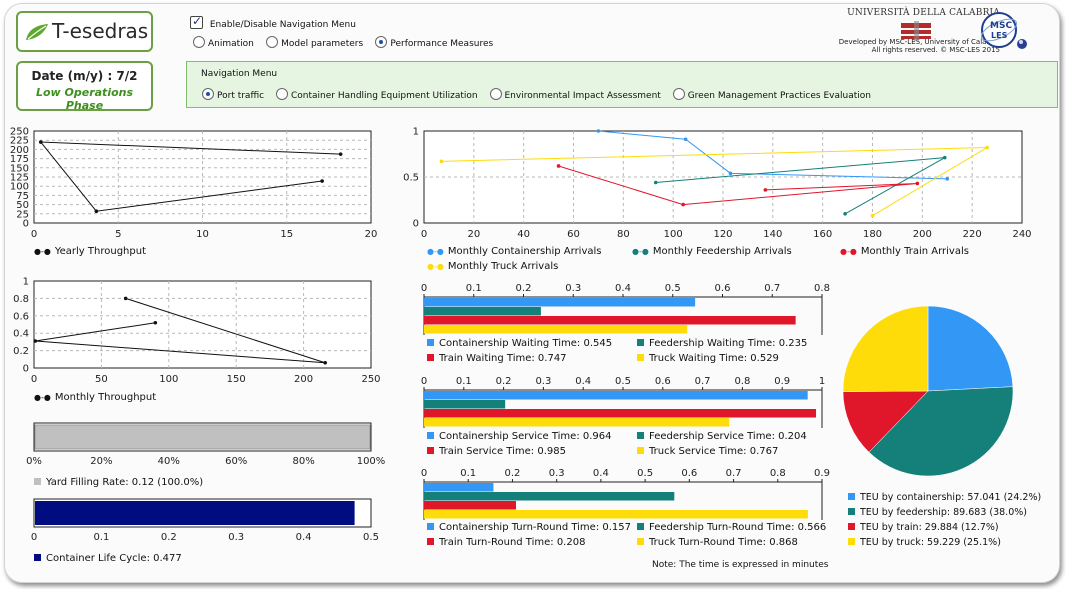 Image resolution: width=1066 pixels, height=589 pixels. I want to click on time-unit-note: Note: The time is expressed in minutes, so click(740, 565).